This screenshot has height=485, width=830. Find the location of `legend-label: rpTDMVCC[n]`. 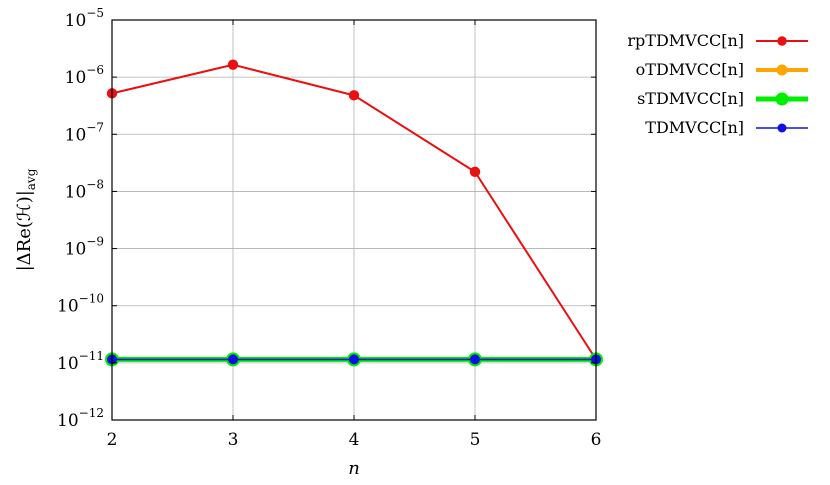

legend-label: rpTDMVCC[n] is located at coordinates (685, 40).